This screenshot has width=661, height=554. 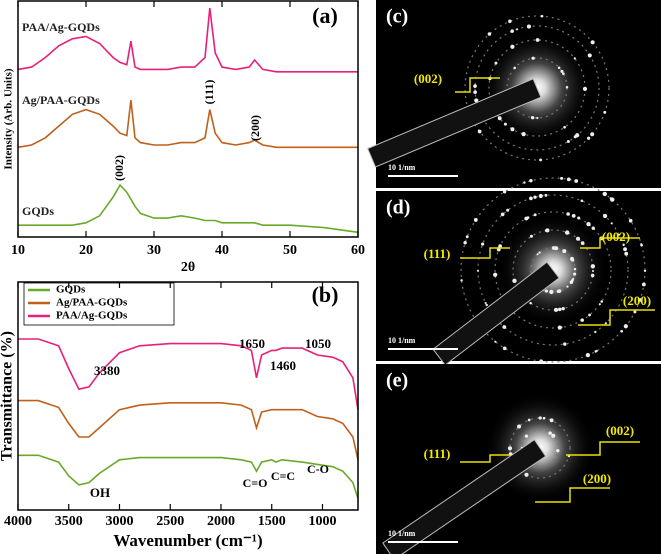 What do you see at coordinates (325, 15) in the screenshot?
I see `annotation: (a)` at bounding box center [325, 15].